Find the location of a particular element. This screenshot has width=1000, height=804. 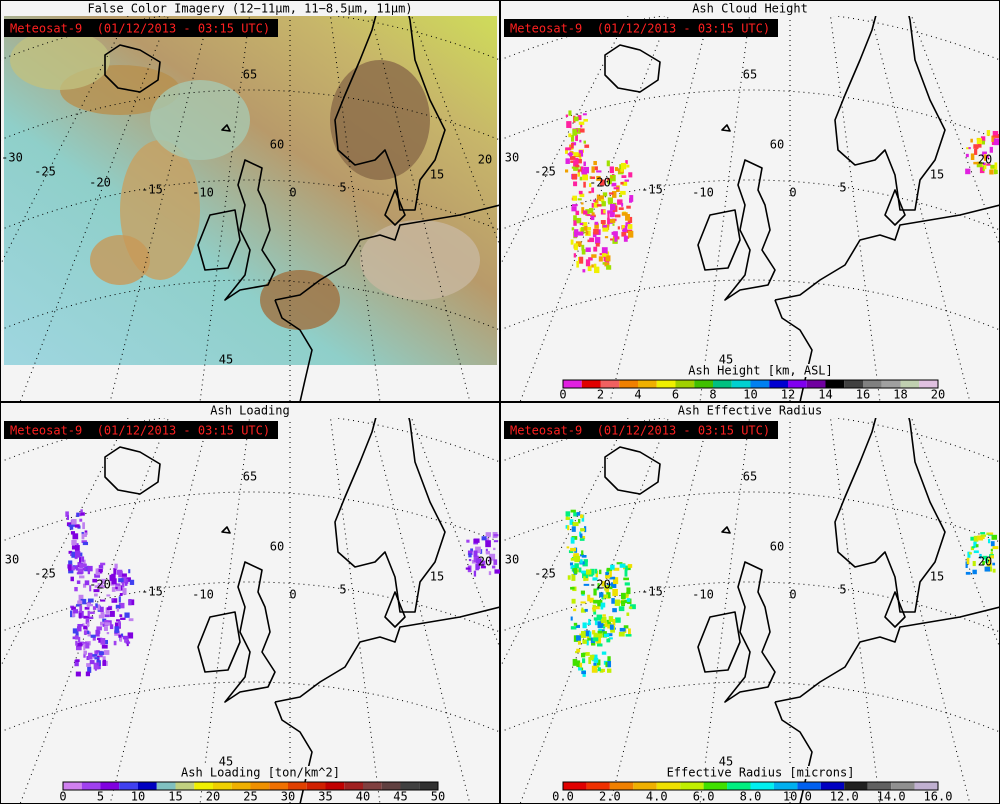

grid-label: 15 is located at coordinates (937, 175).